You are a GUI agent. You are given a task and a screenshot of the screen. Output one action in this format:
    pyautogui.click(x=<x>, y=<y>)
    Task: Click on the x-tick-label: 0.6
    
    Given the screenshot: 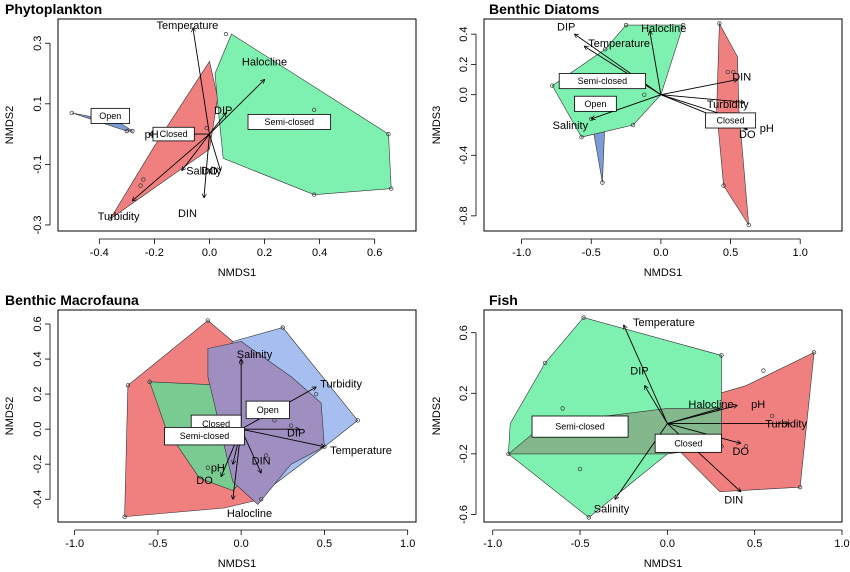 What is the action you would take?
    pyautogui.click(x=374, y=253)
    